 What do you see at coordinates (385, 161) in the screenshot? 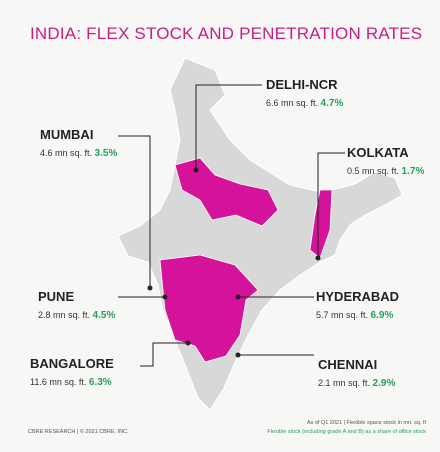
I see `city-label: KOLKATA 0.5 mn sq. ft. 1.7%` at bounding box center [385, 161].